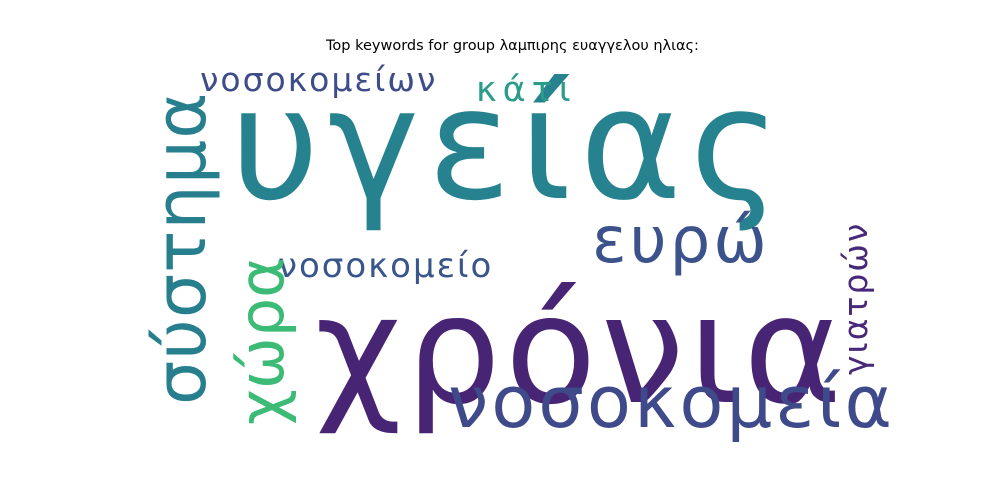  Describe the element at coordinates (181, 248) in the screenshot. I see `word-4: σύστημα` at that location.